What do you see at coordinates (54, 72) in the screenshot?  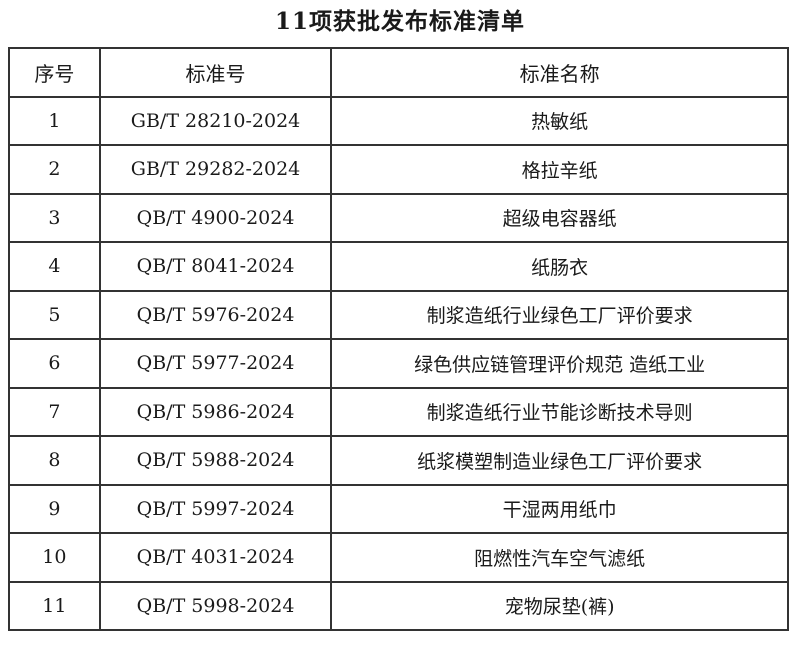 I see `header-index: 序号` at bounding box center [54, 72].